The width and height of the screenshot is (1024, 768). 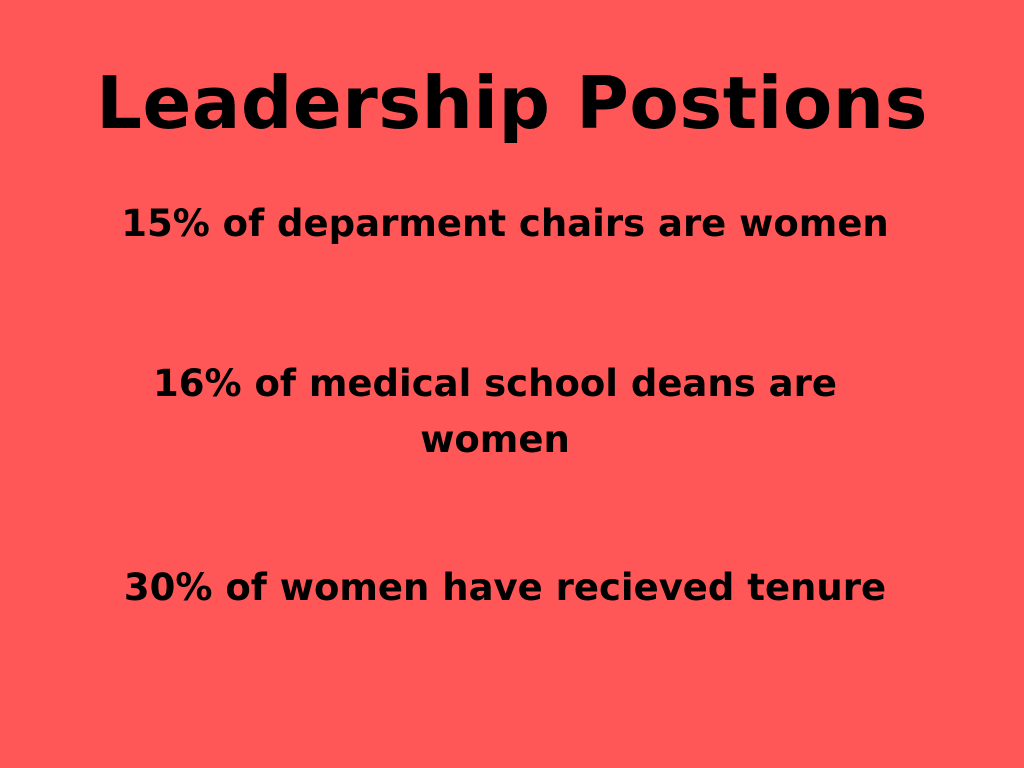 I want to click on stat-department-chairs: 15% of deparment chairs are women, so click(x=505, y=223).